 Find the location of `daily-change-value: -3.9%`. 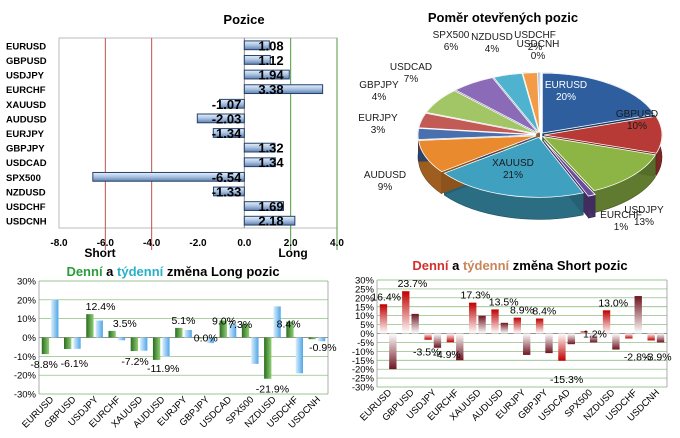

daily-change-value: -3.9% is located at coordinates (657, 357).